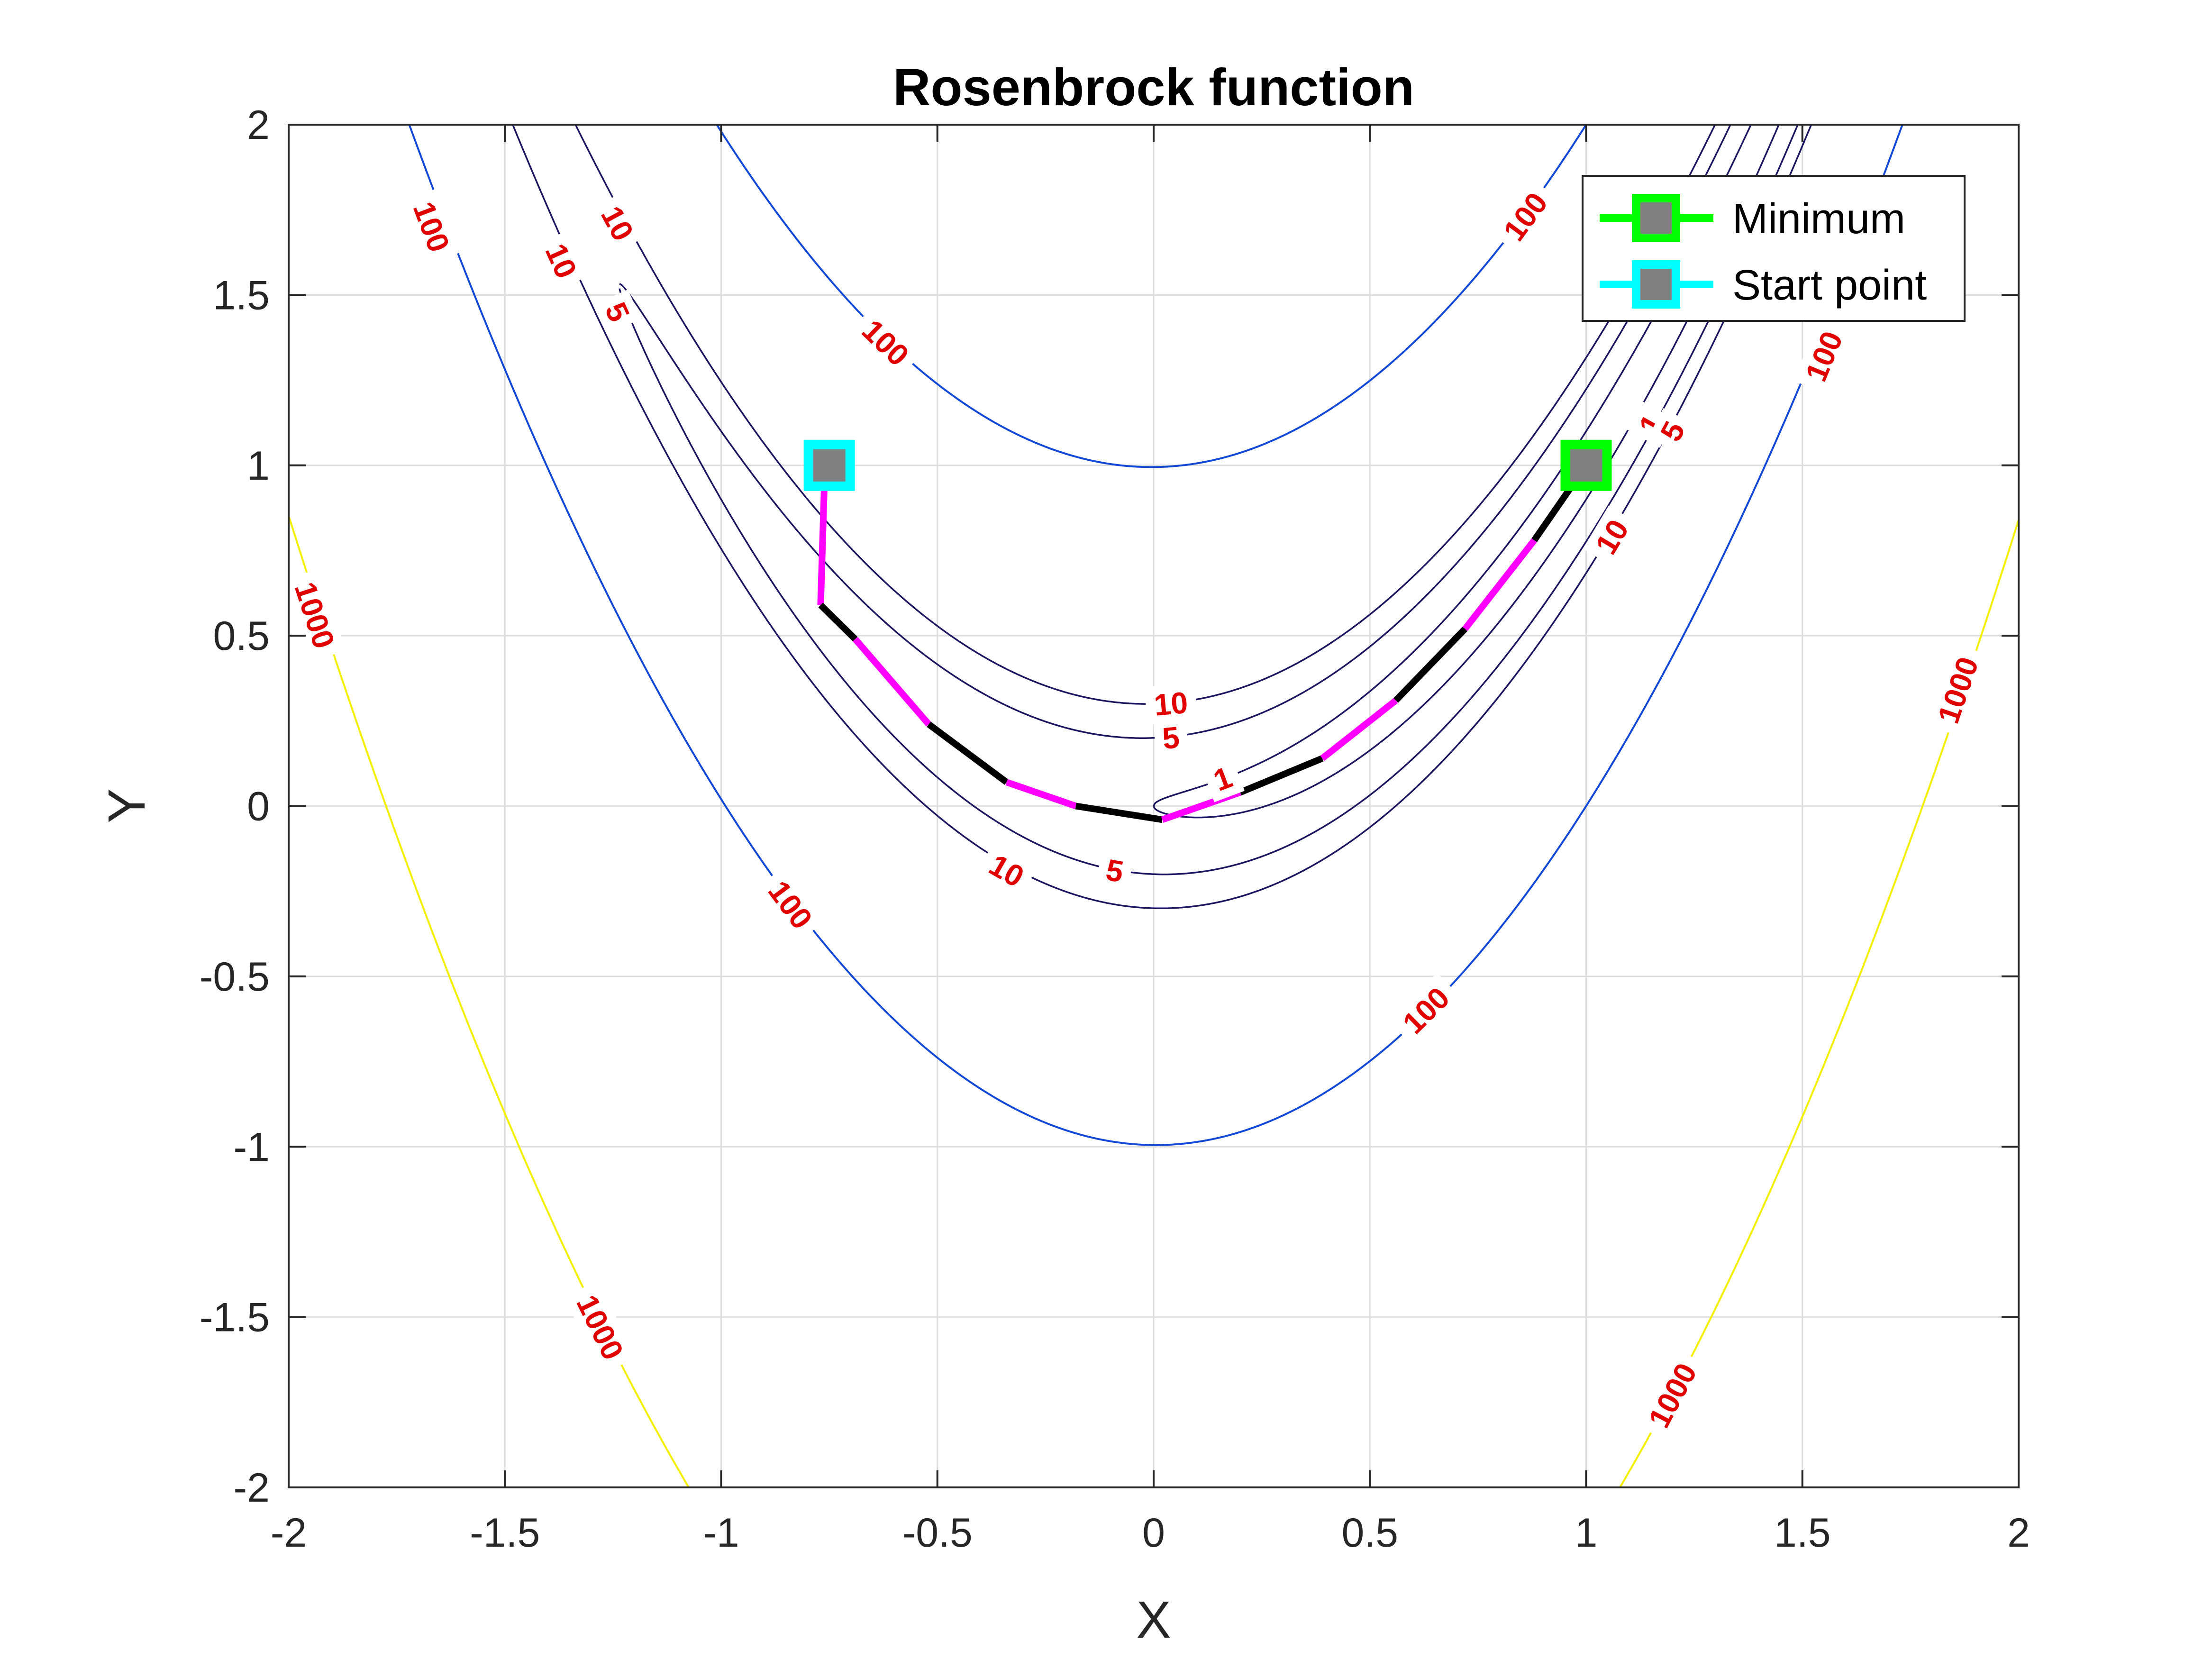 The image size is (2212, 1659). Describe the element at coordinates (1818, 219) in the screenshot. I see `legend-label-minimum: Minimum` at that location.